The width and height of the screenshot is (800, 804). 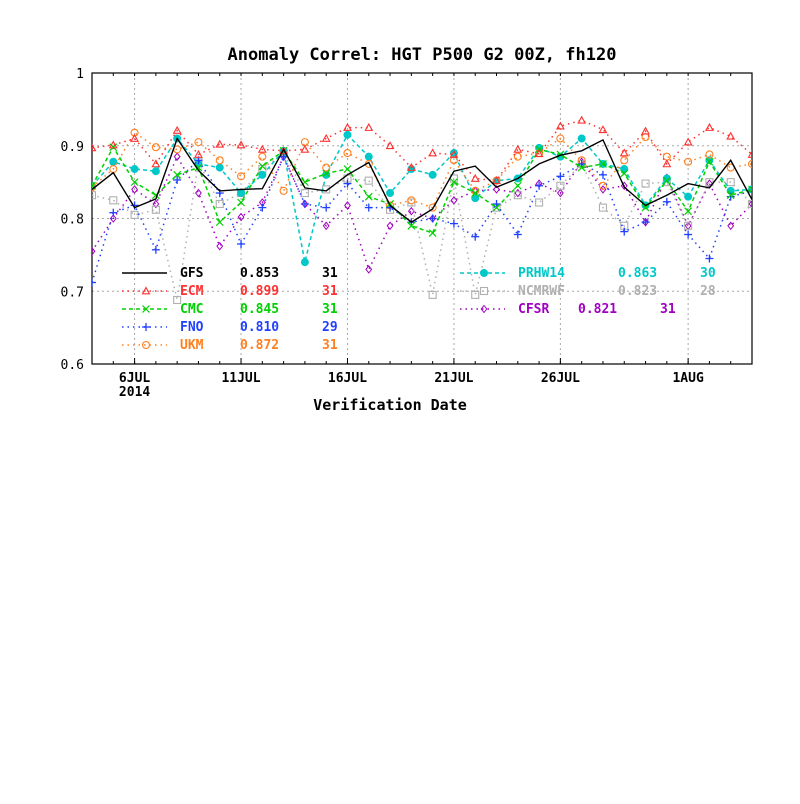 What do you see at coordinates (192, 291) in the screenshot?
I see `legend-name: ECM` at bounding box center [192, 291].